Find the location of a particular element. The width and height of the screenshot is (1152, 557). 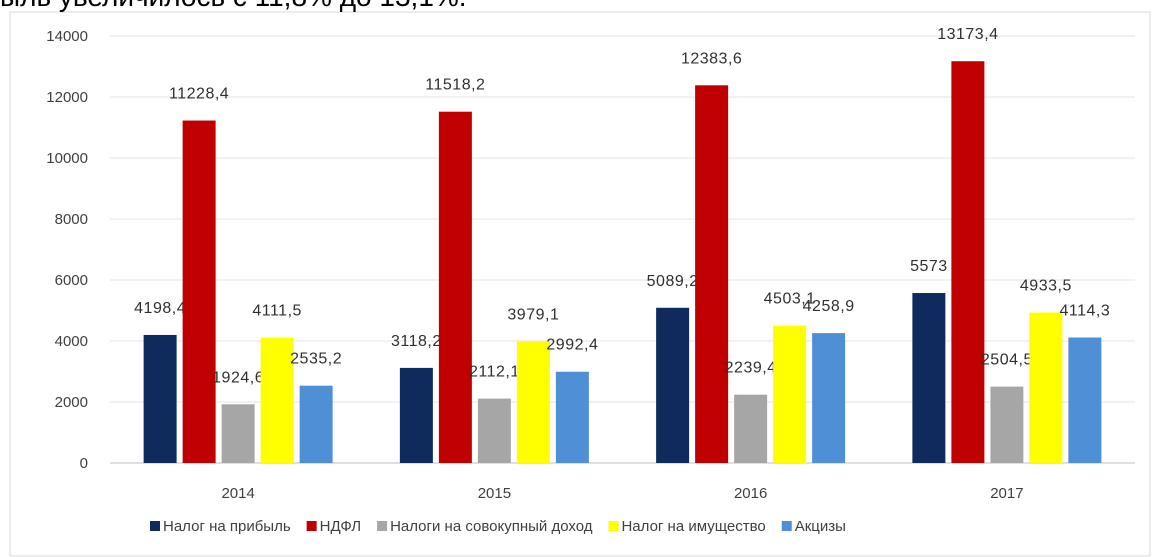

y-tick-label: 0 is located at coordinates (84, 463).